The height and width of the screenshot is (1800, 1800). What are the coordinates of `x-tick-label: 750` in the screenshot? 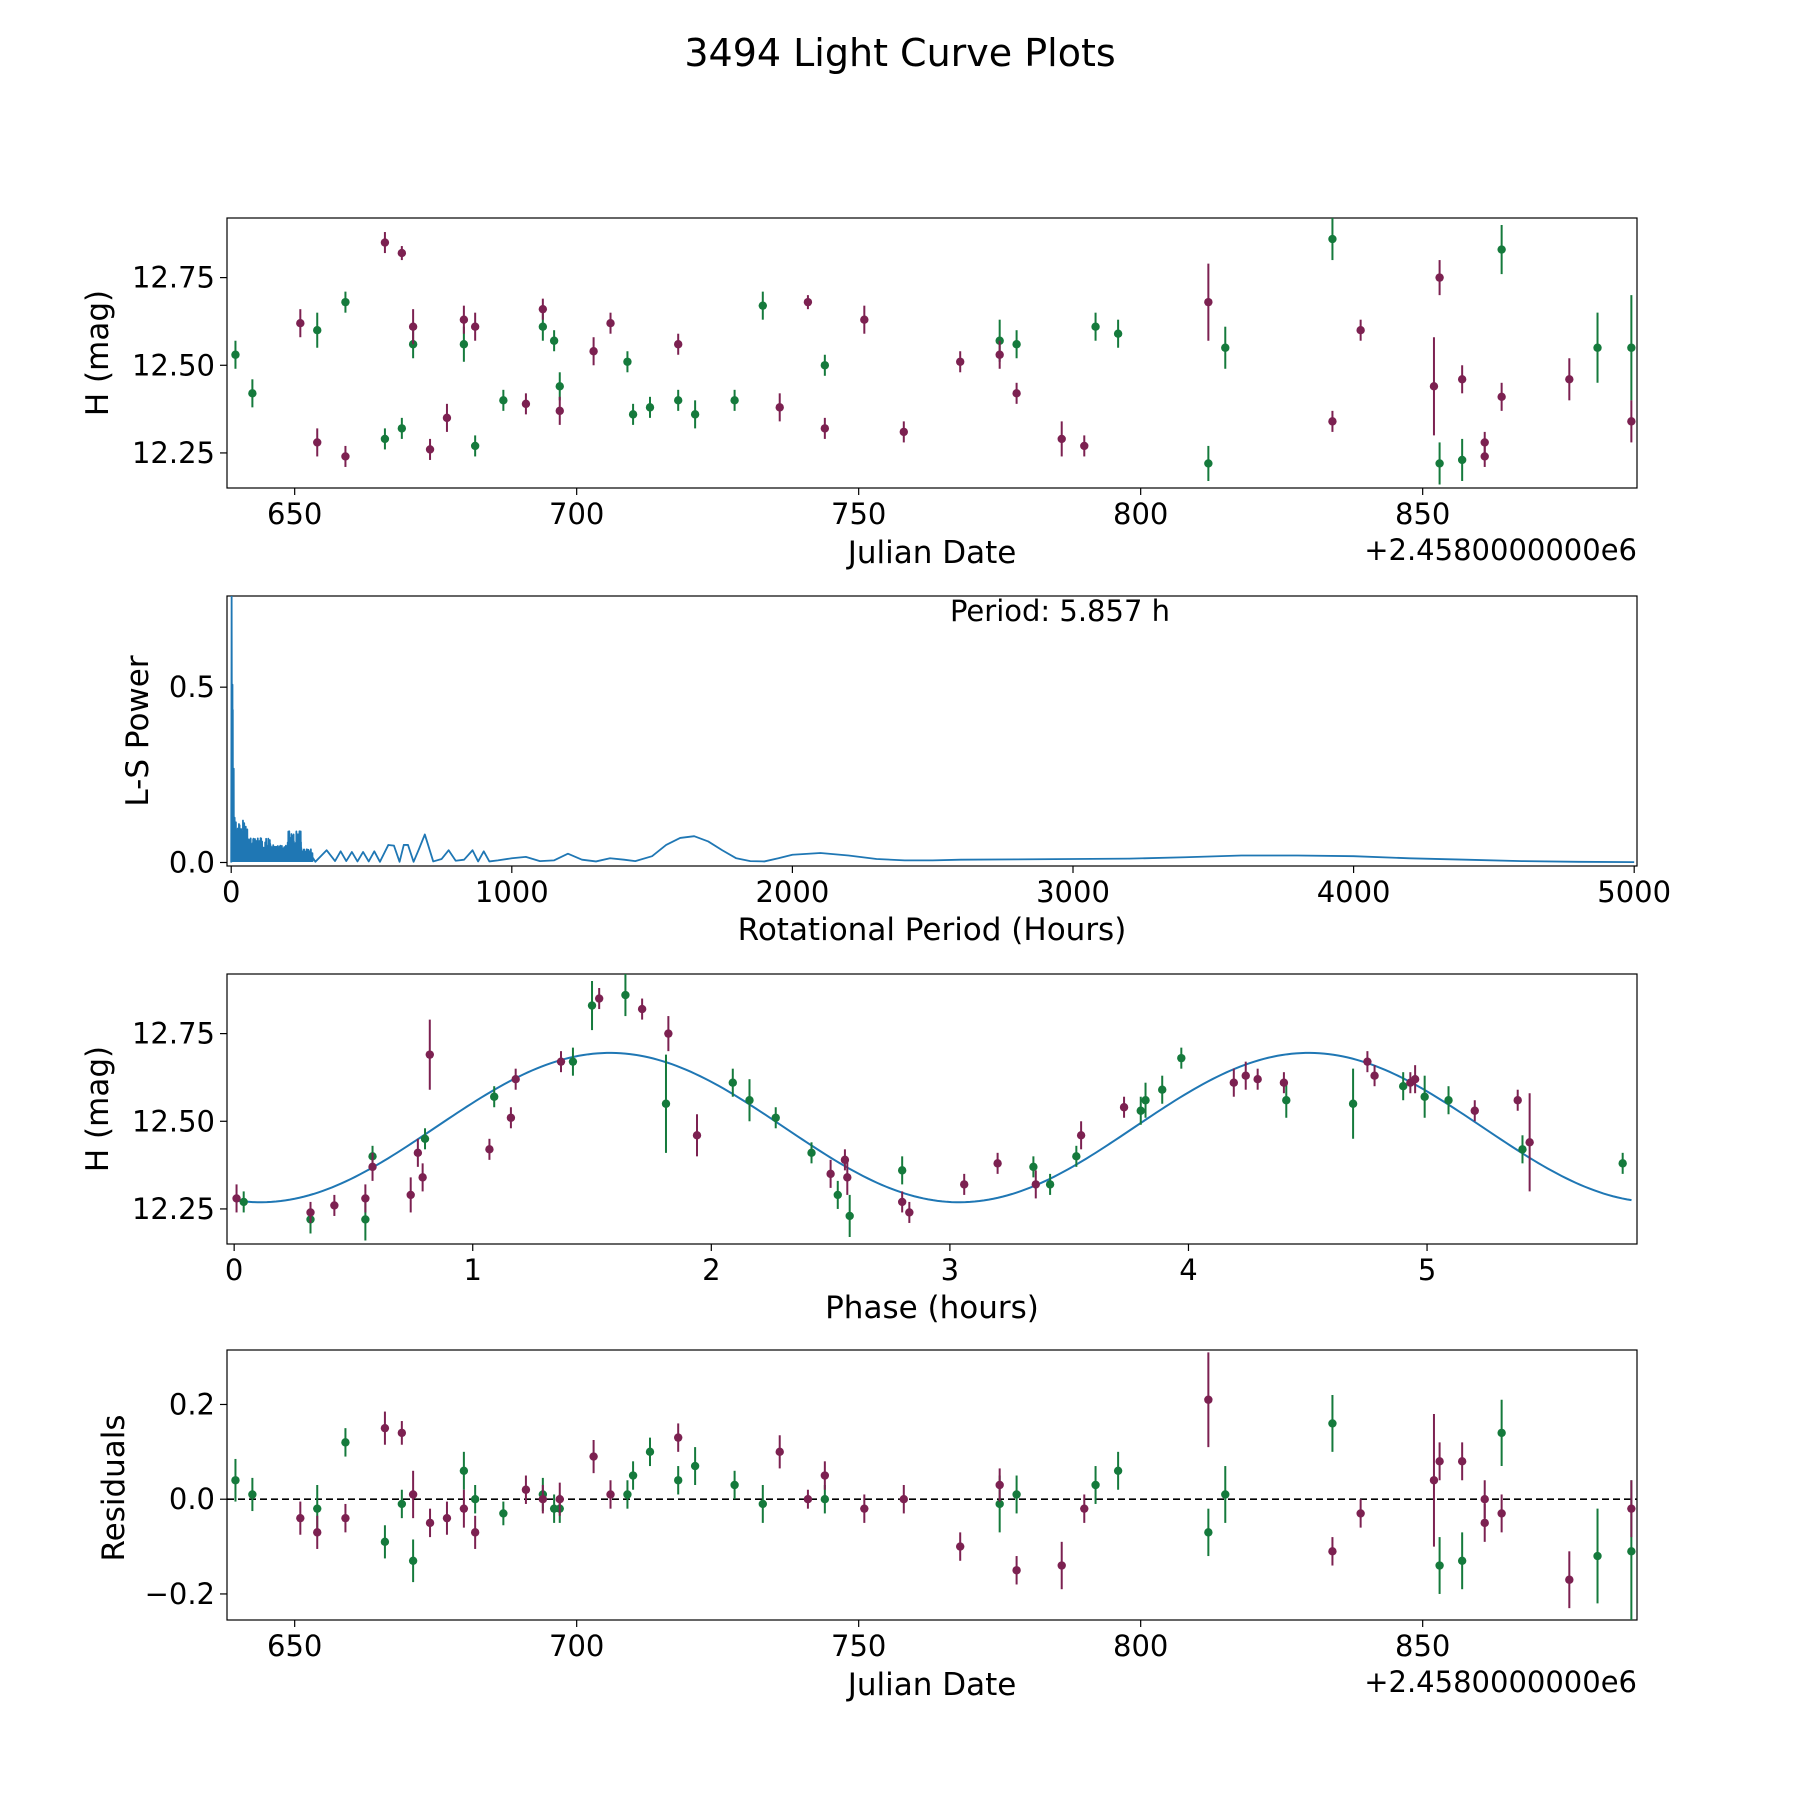 It's located at (858, 1646).